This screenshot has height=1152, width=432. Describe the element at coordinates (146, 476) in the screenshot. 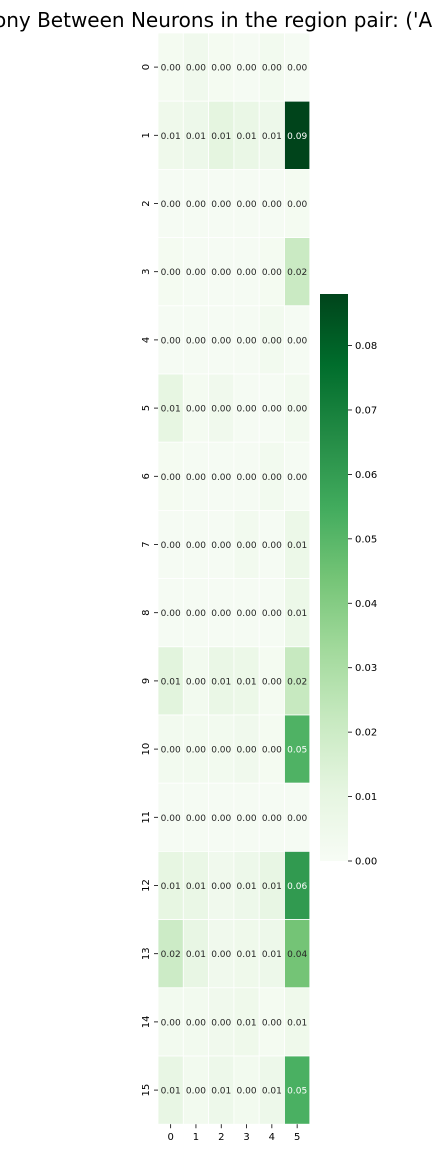

I see `y-tick-label: 6` at that location.